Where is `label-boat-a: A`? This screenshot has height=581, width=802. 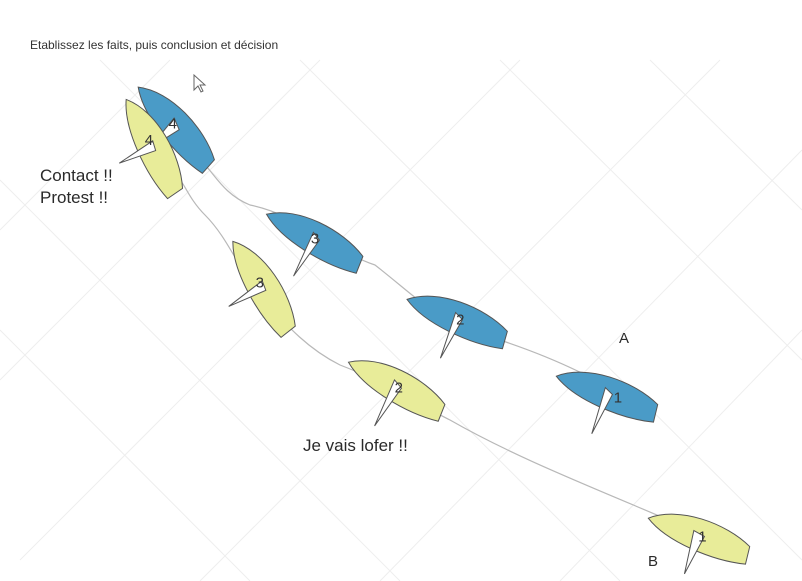 label-boat-a: A is located at coordinates (624, 338).